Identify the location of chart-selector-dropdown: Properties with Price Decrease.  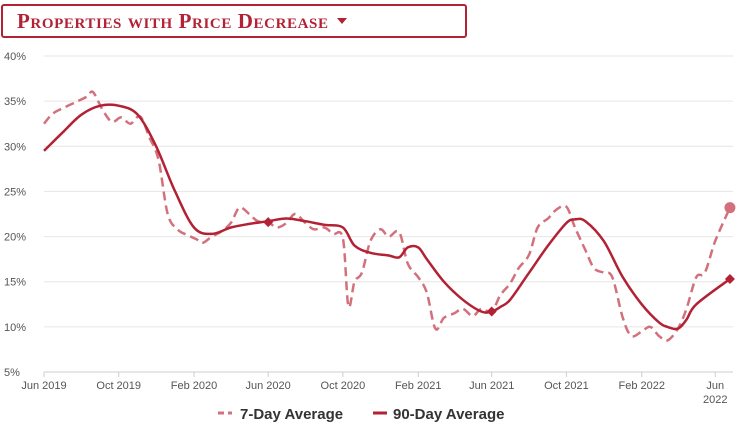
(234, 21).